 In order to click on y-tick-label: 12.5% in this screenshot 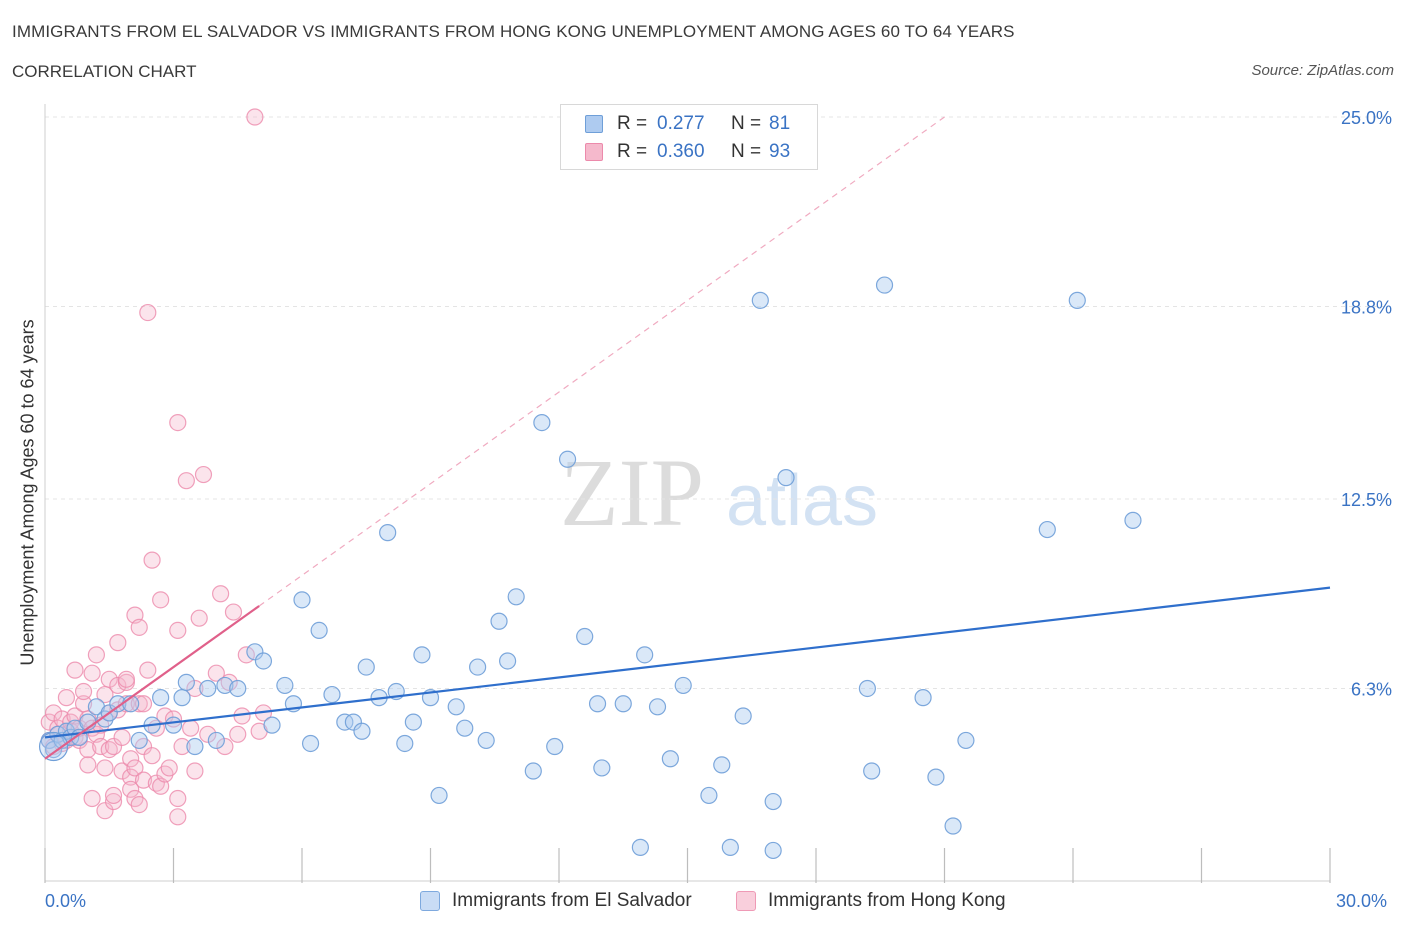, I will do `click(1366, 500)`.